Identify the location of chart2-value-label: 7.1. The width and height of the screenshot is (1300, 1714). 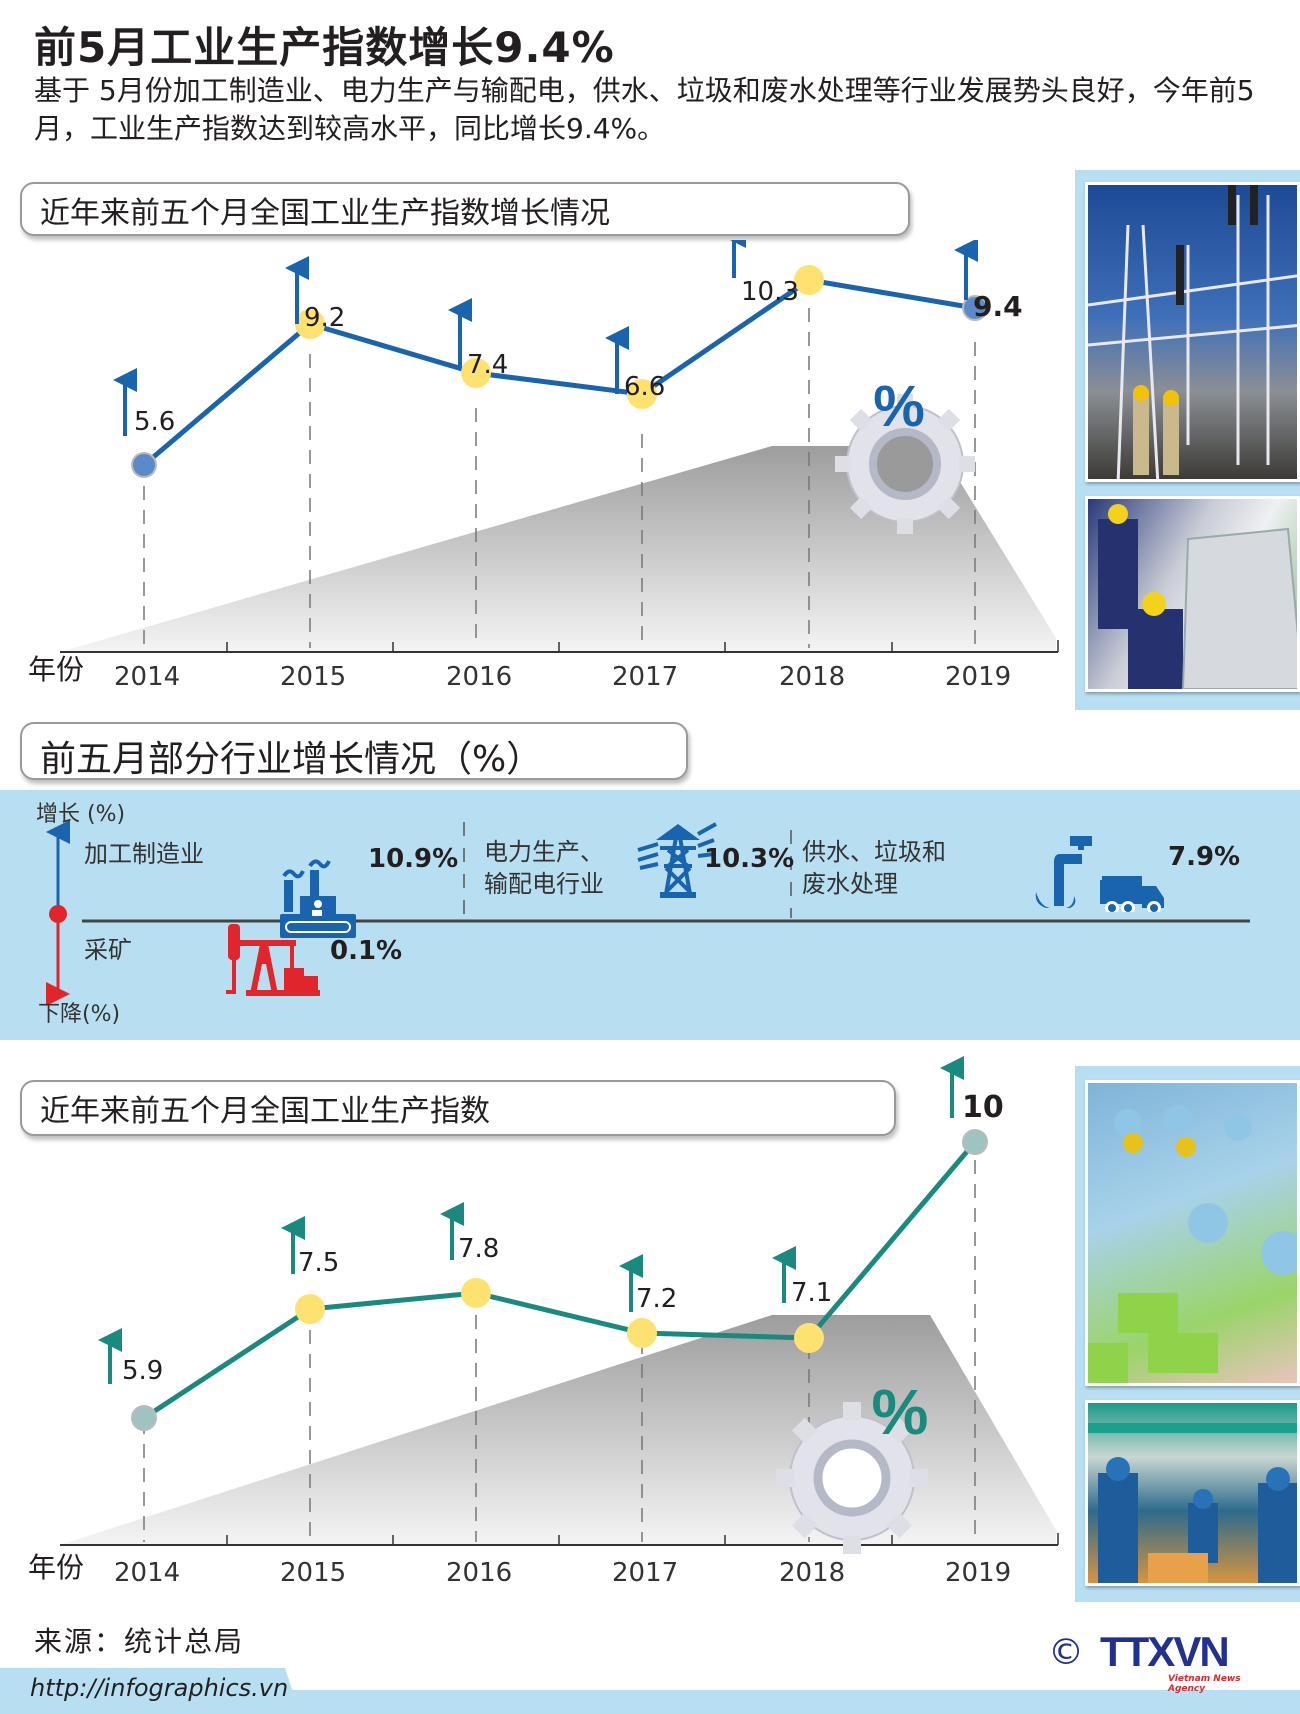
(812, 1293).